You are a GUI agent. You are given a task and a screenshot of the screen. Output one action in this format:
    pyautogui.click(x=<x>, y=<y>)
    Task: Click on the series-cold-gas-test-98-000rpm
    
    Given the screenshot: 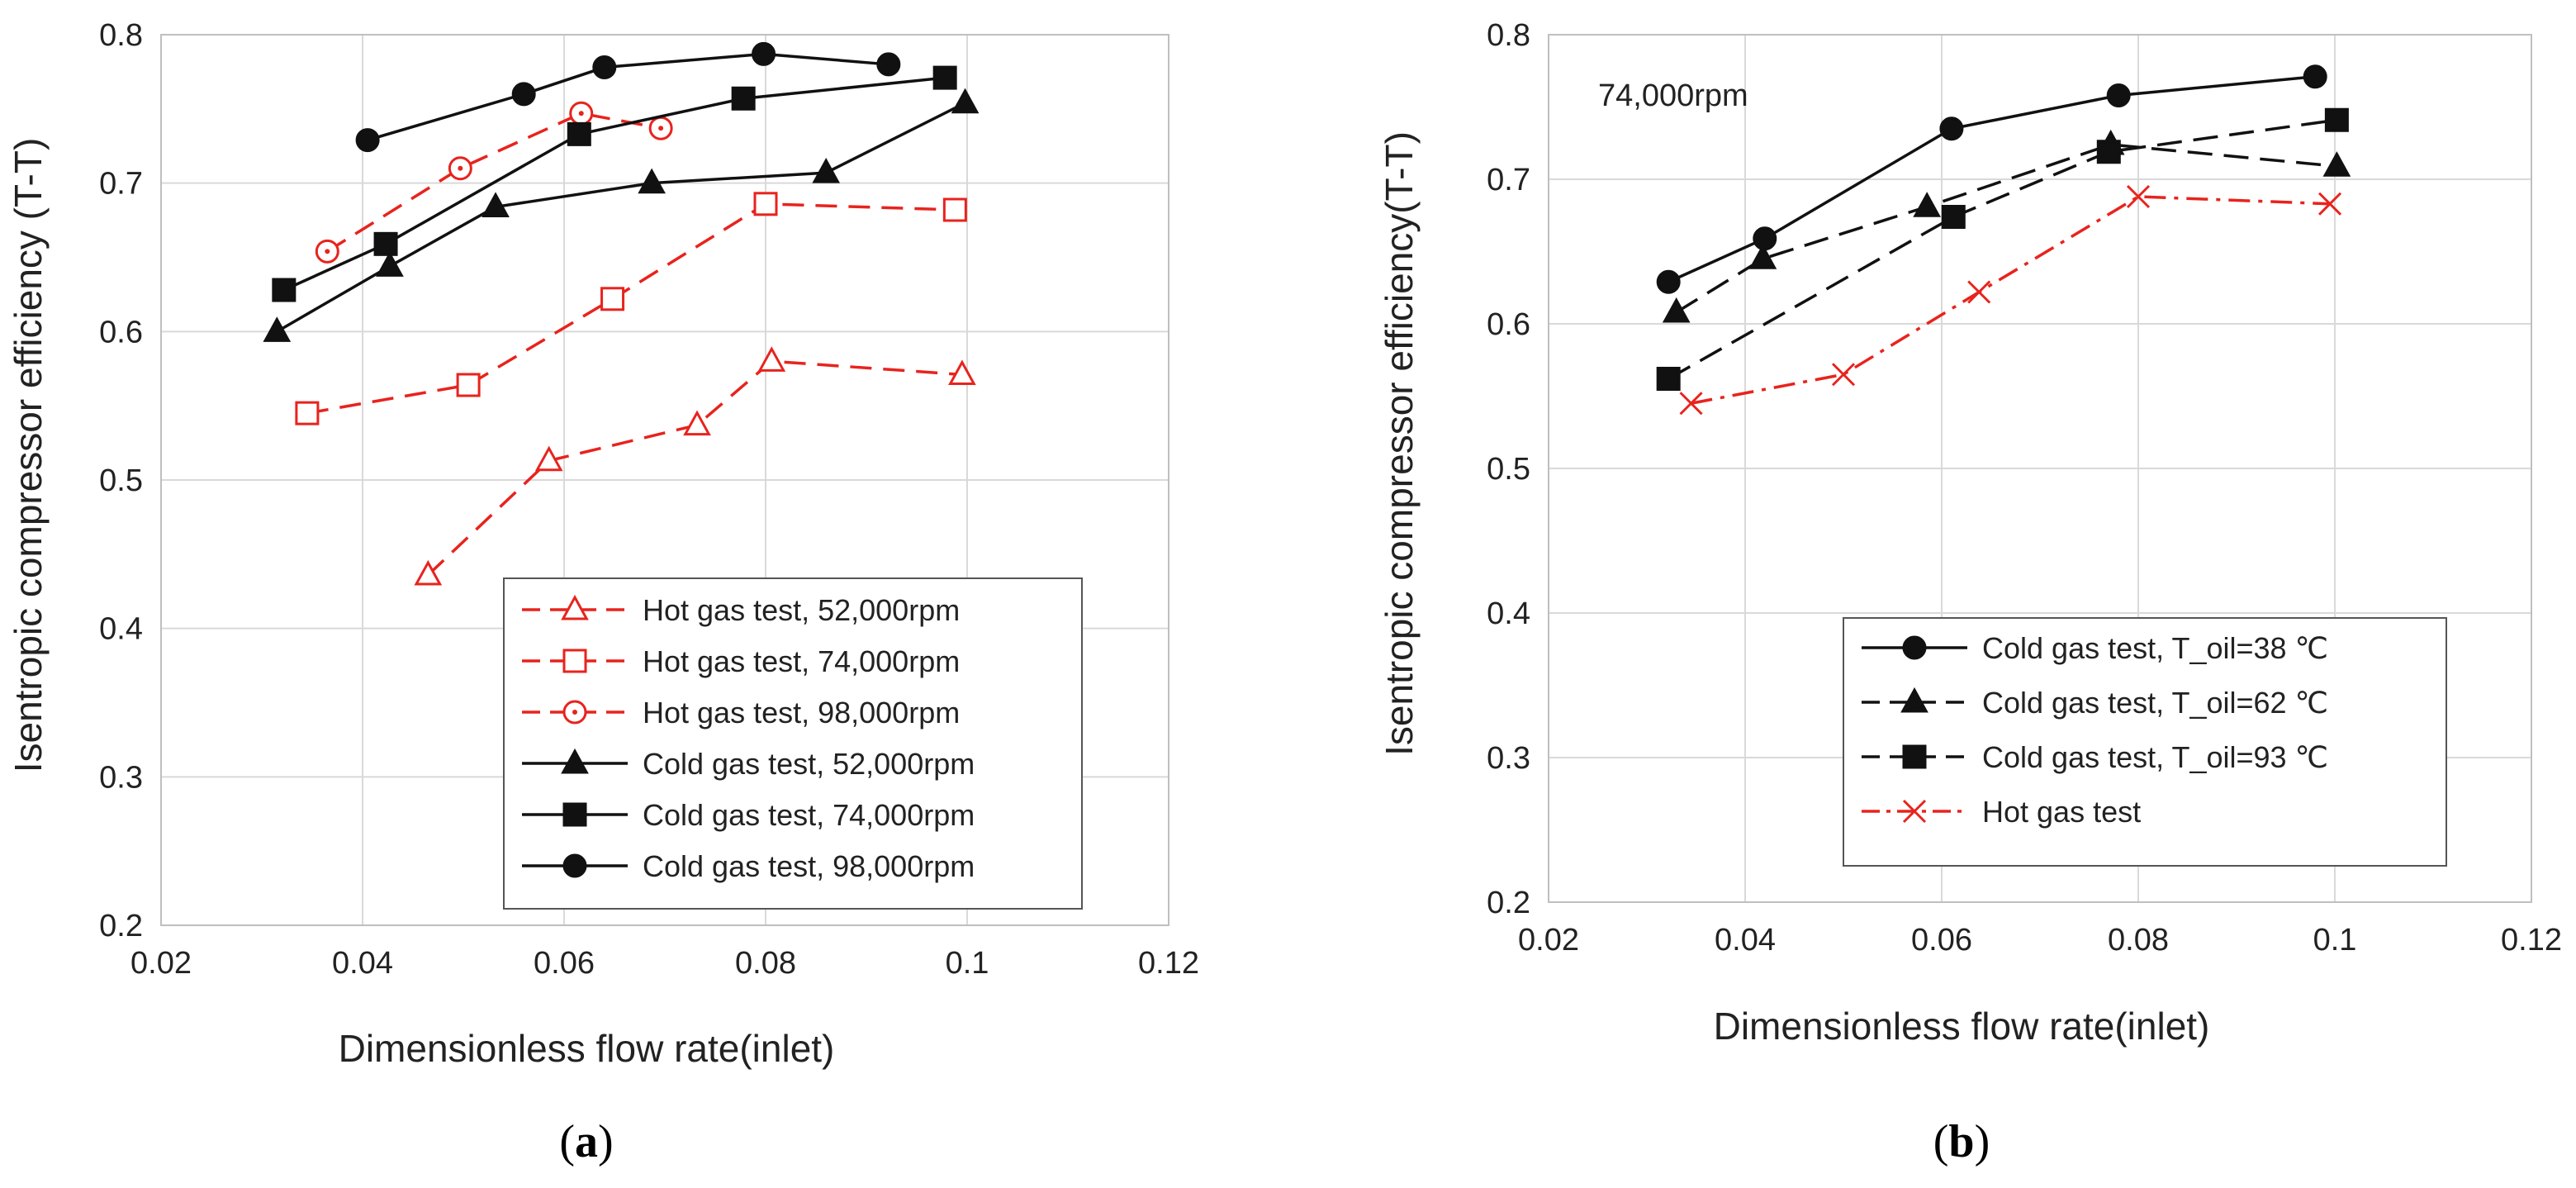 What is the action you would take?
    pyautogui.click(x=628, y=97)
    